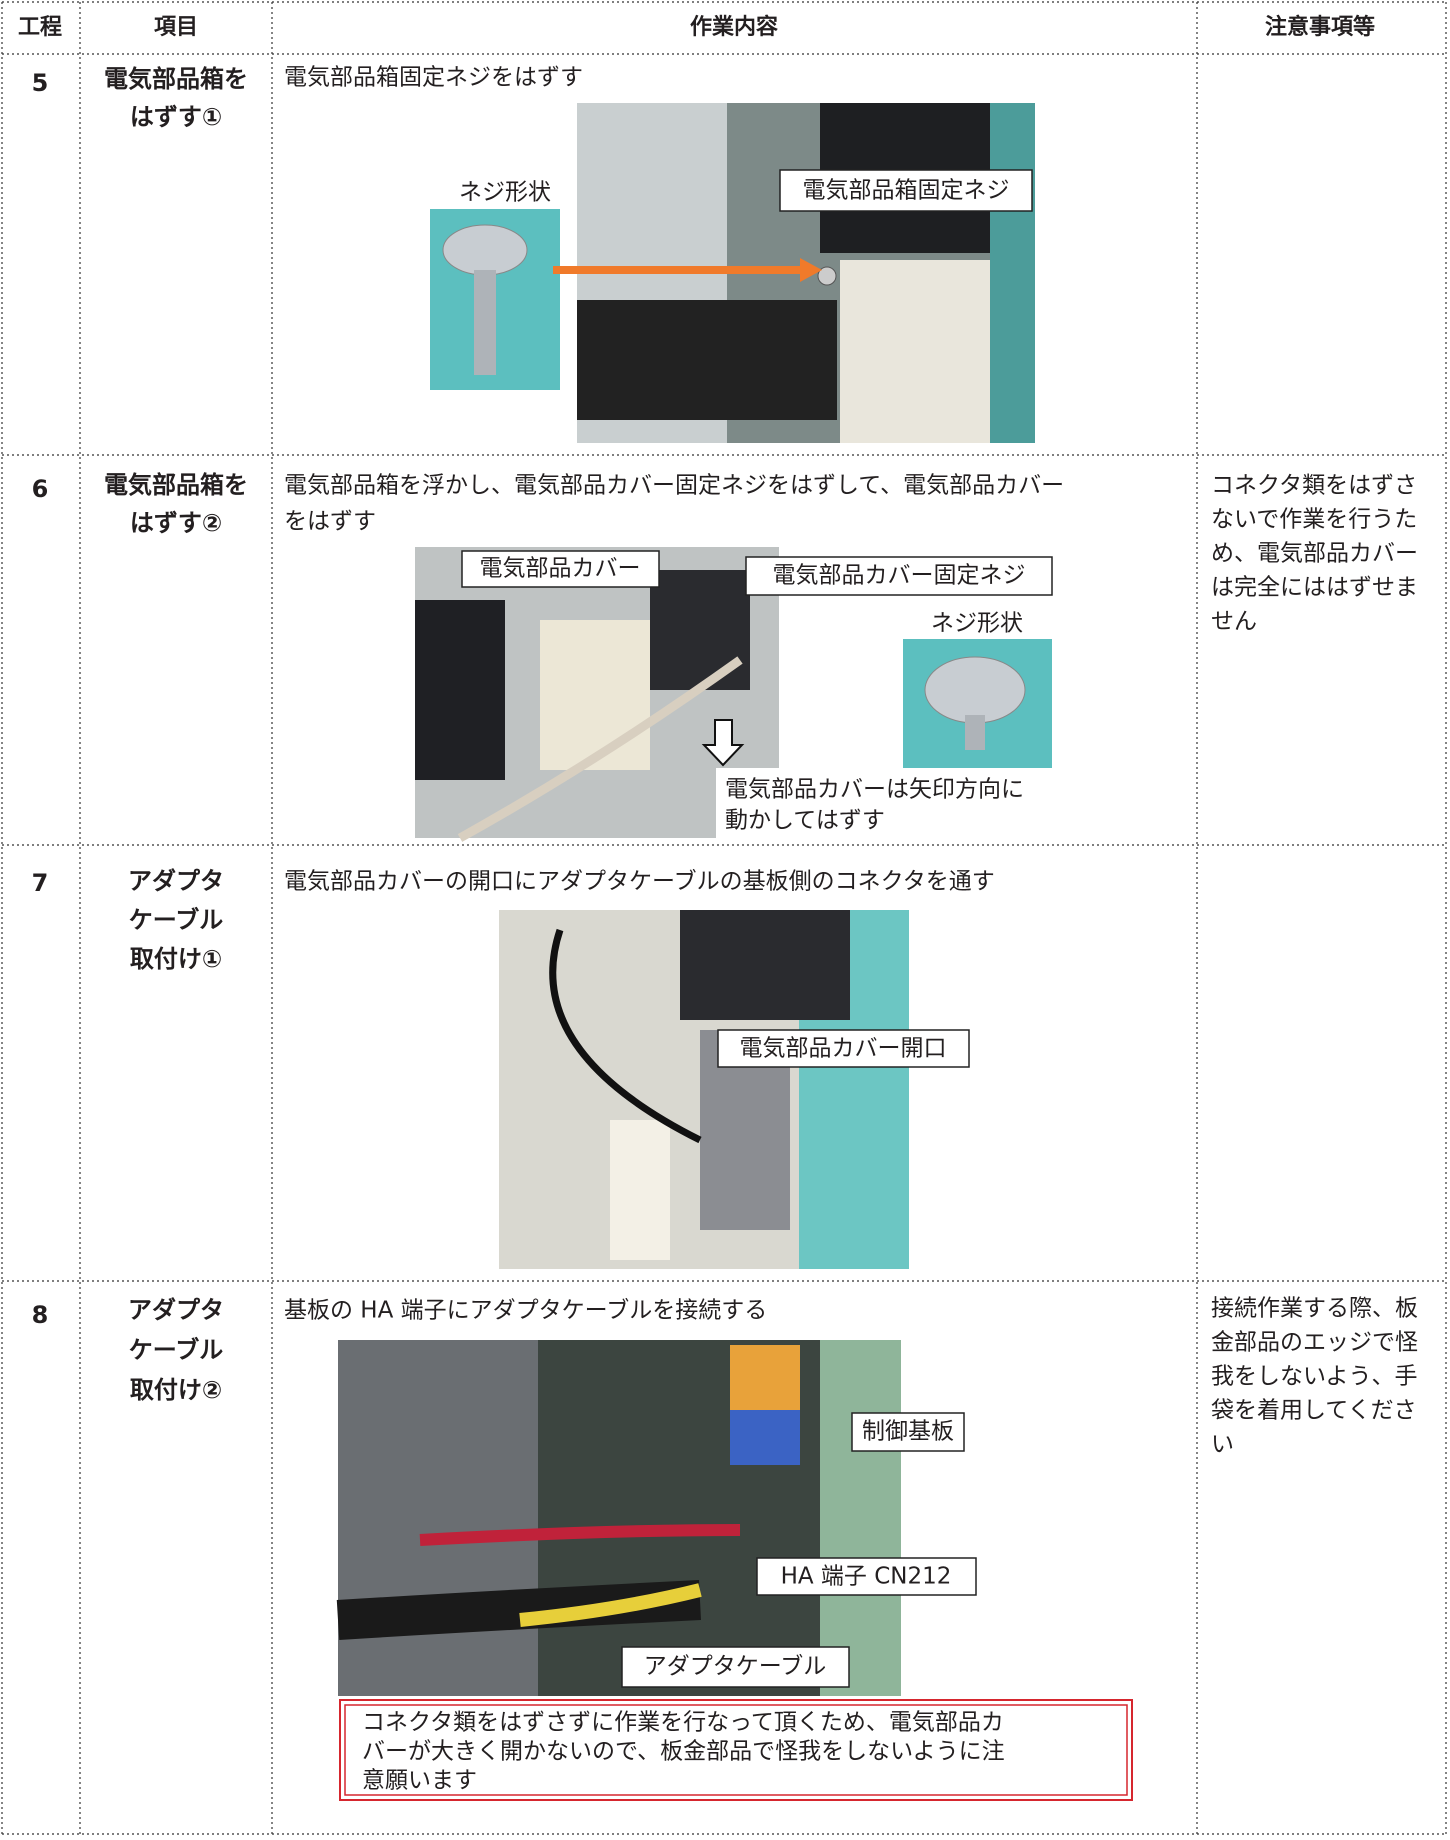 The width and height of the screenshot is (1450, 1840). I want to click on photo-label: 電気部品カバー, so click(560, 569).